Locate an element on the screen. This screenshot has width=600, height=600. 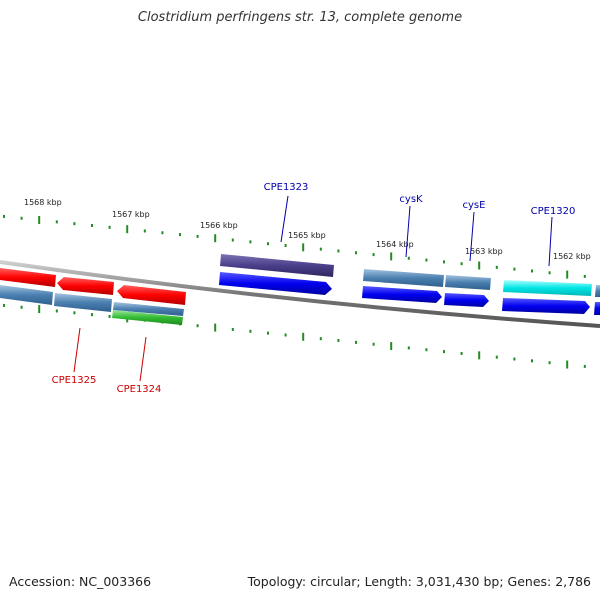
kbp-label-1567: 1567 kbp is located at coordinates (131, 214).